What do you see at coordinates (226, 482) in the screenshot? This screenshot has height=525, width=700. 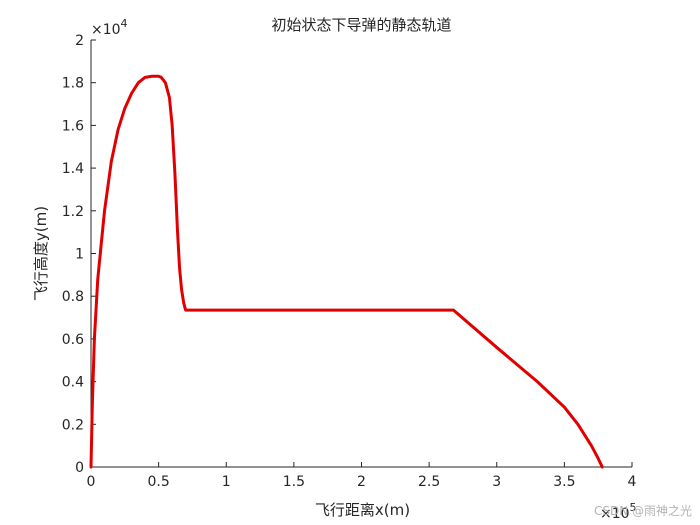 I see `x-tick-label: 1` at bounding box center [226, 482].